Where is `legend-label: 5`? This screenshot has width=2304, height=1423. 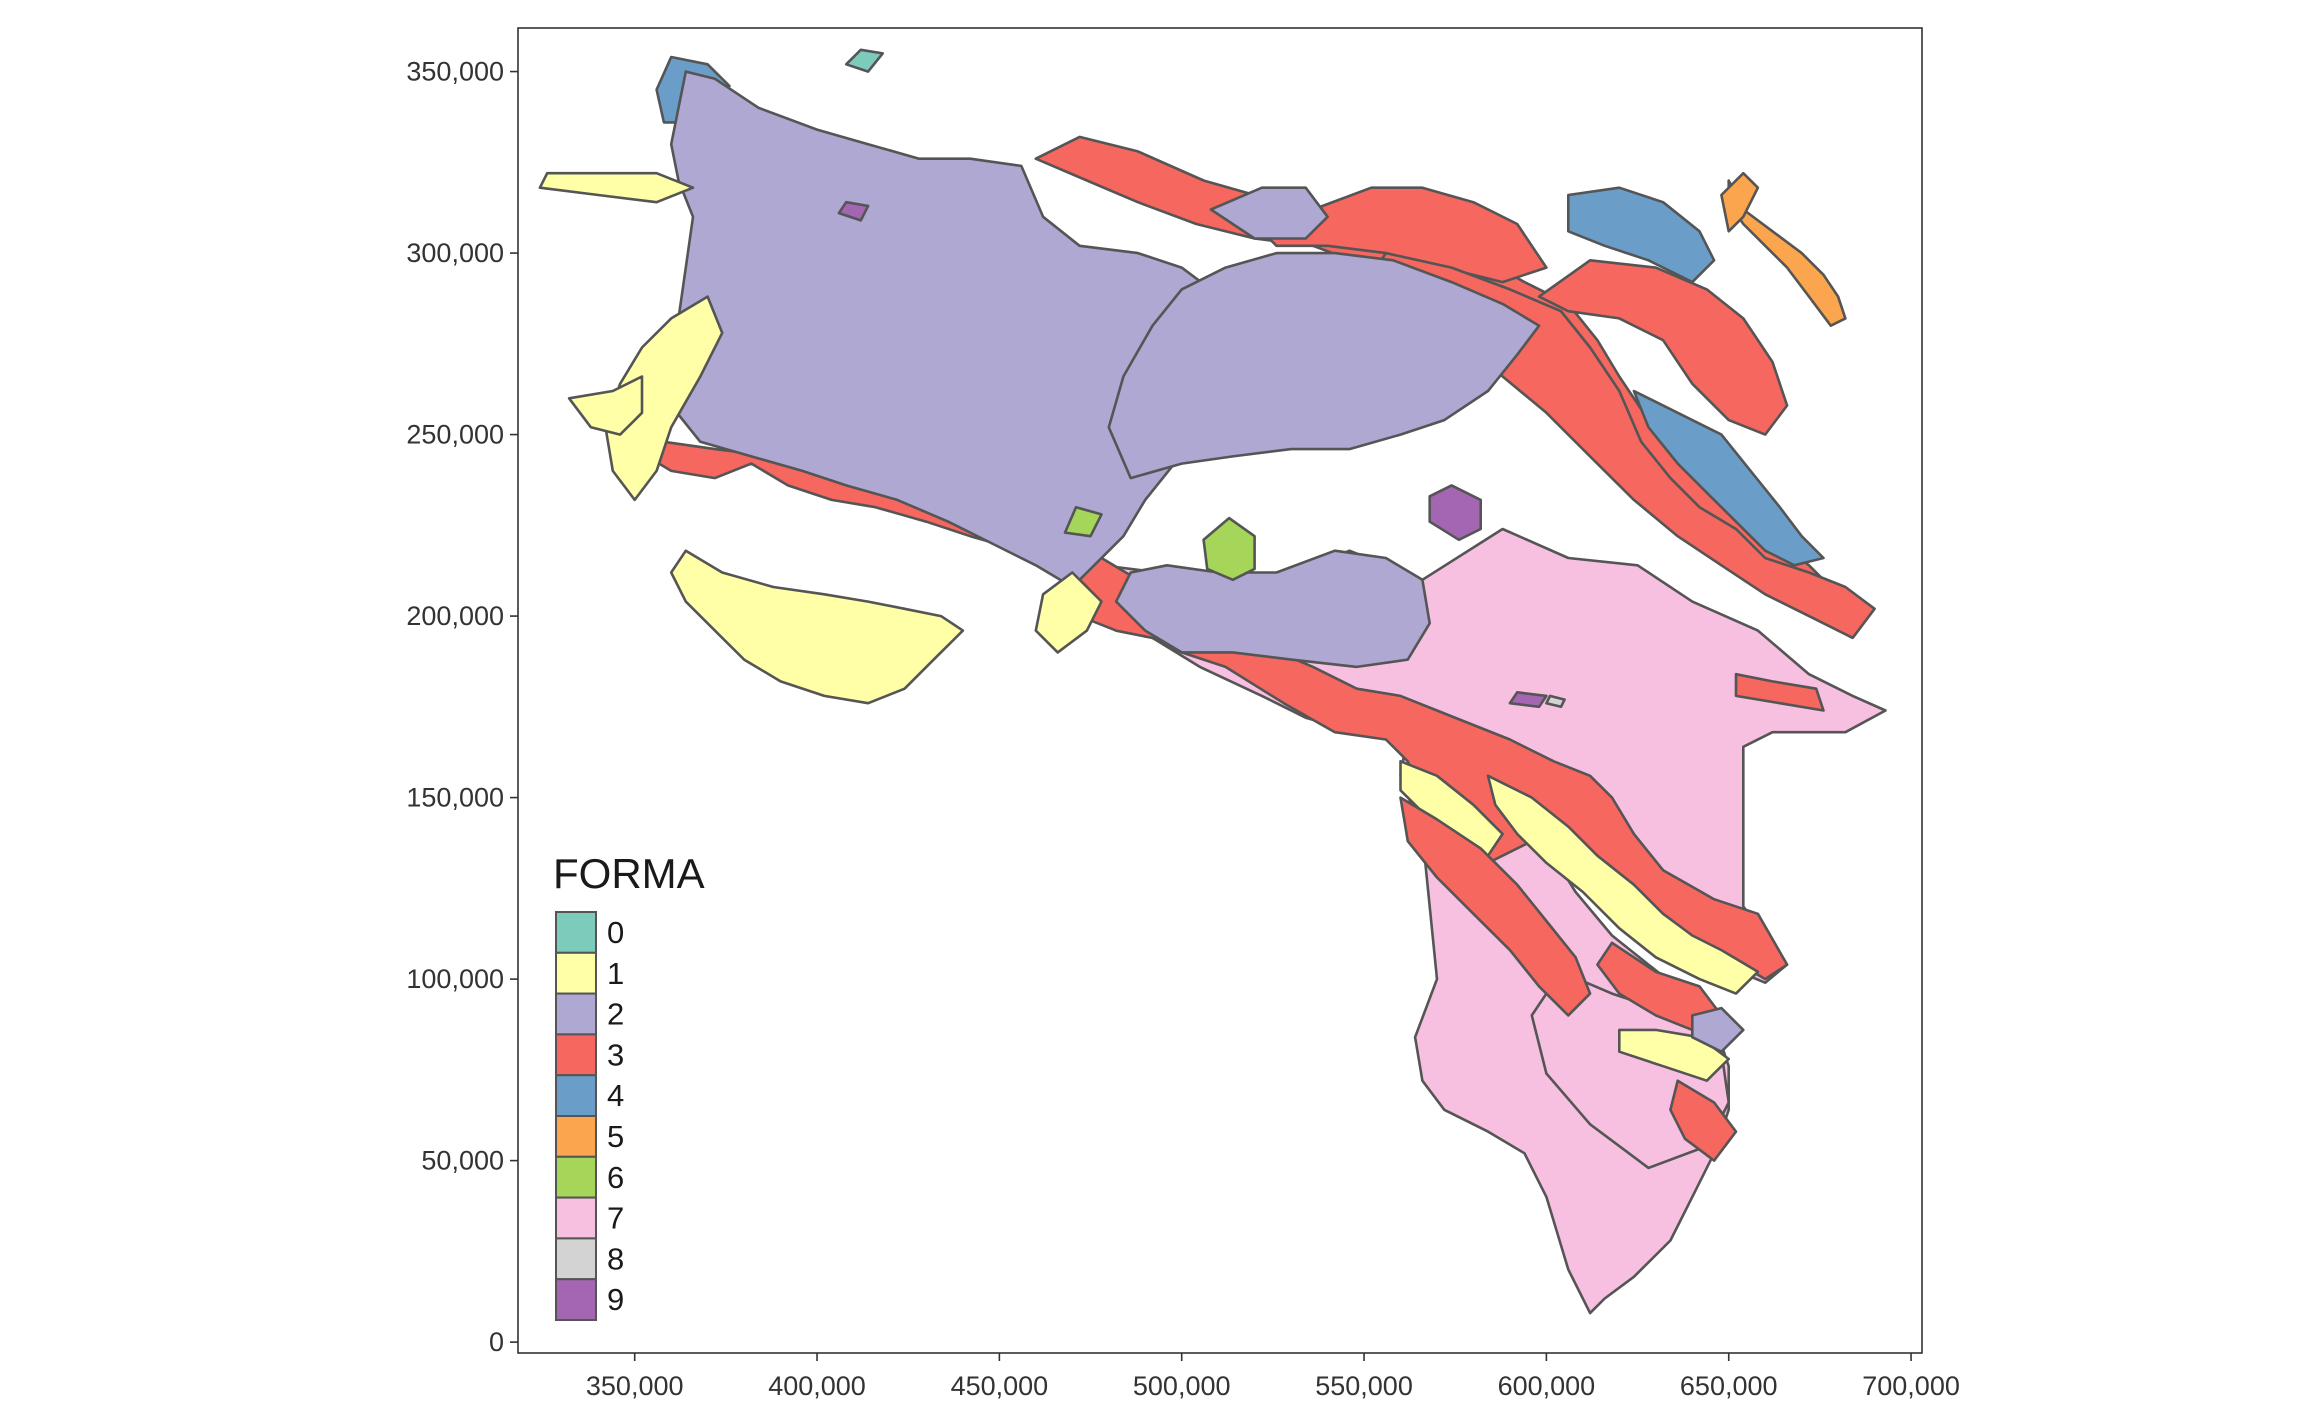 legend-label: 5 is located at coordinates (615, 1136).